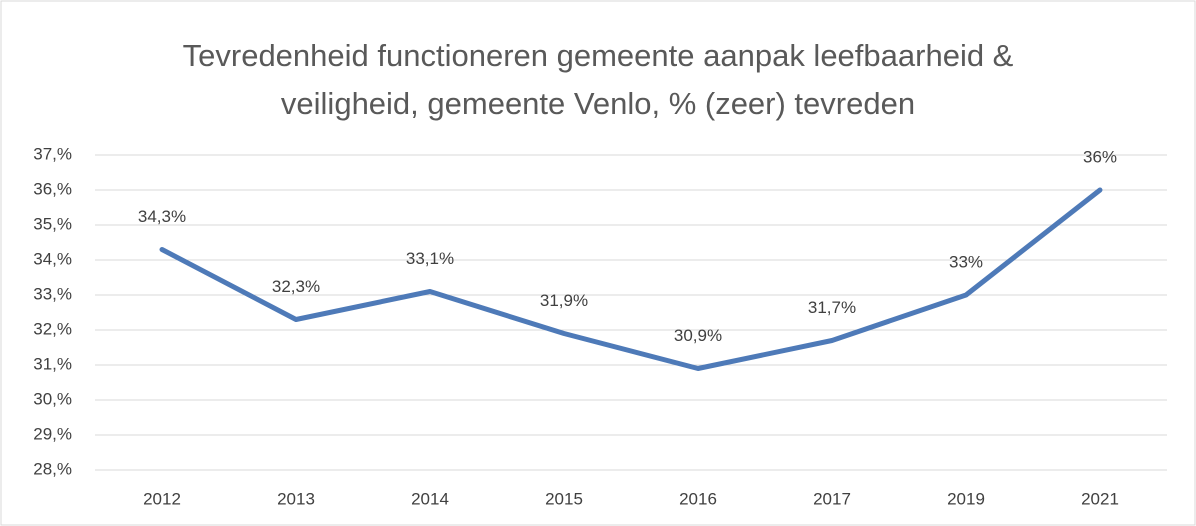 The width and height of the screenshot is (1196, 526). What do you see at coordinates (966, 498) in the screenshot?
I see `x-tick-label: 2019` at bounding box center [966, 498].